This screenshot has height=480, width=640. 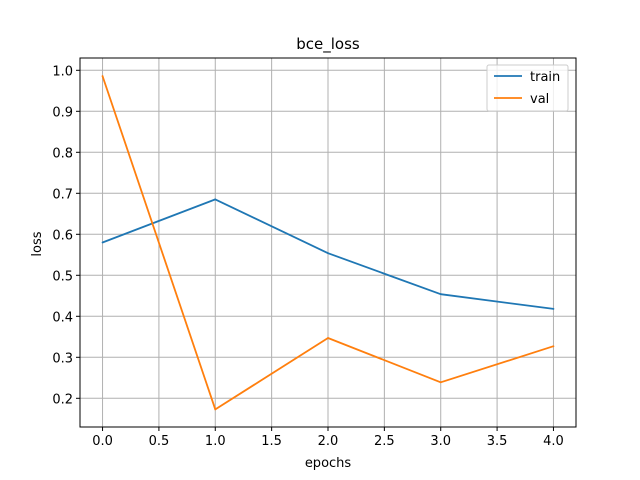 I want to click on y-tick-label: 0.8, so click(x=62, y=153).